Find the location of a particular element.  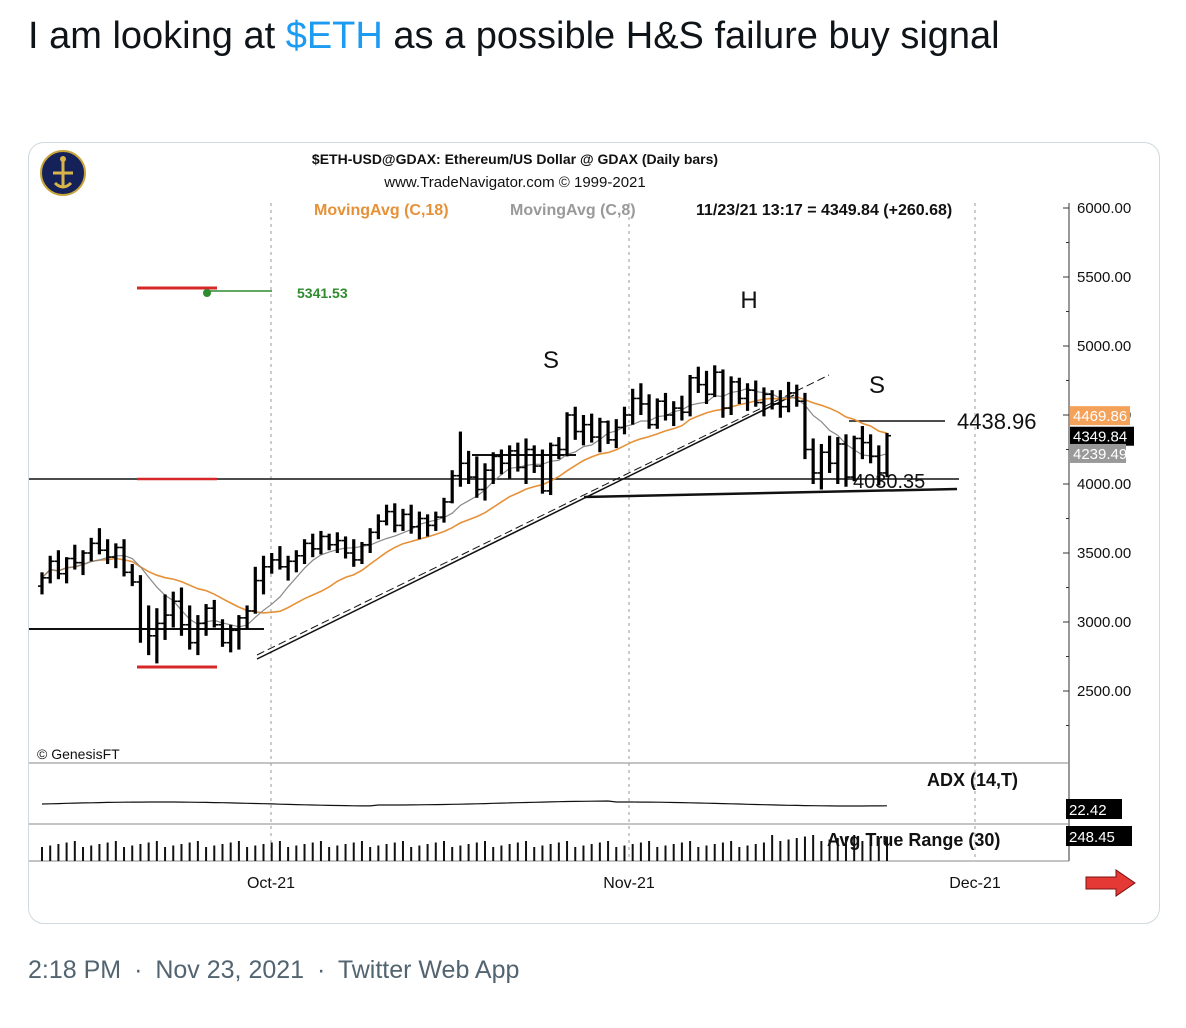

tweet-time: 2:18 PM is located at coordinates (75, 970).